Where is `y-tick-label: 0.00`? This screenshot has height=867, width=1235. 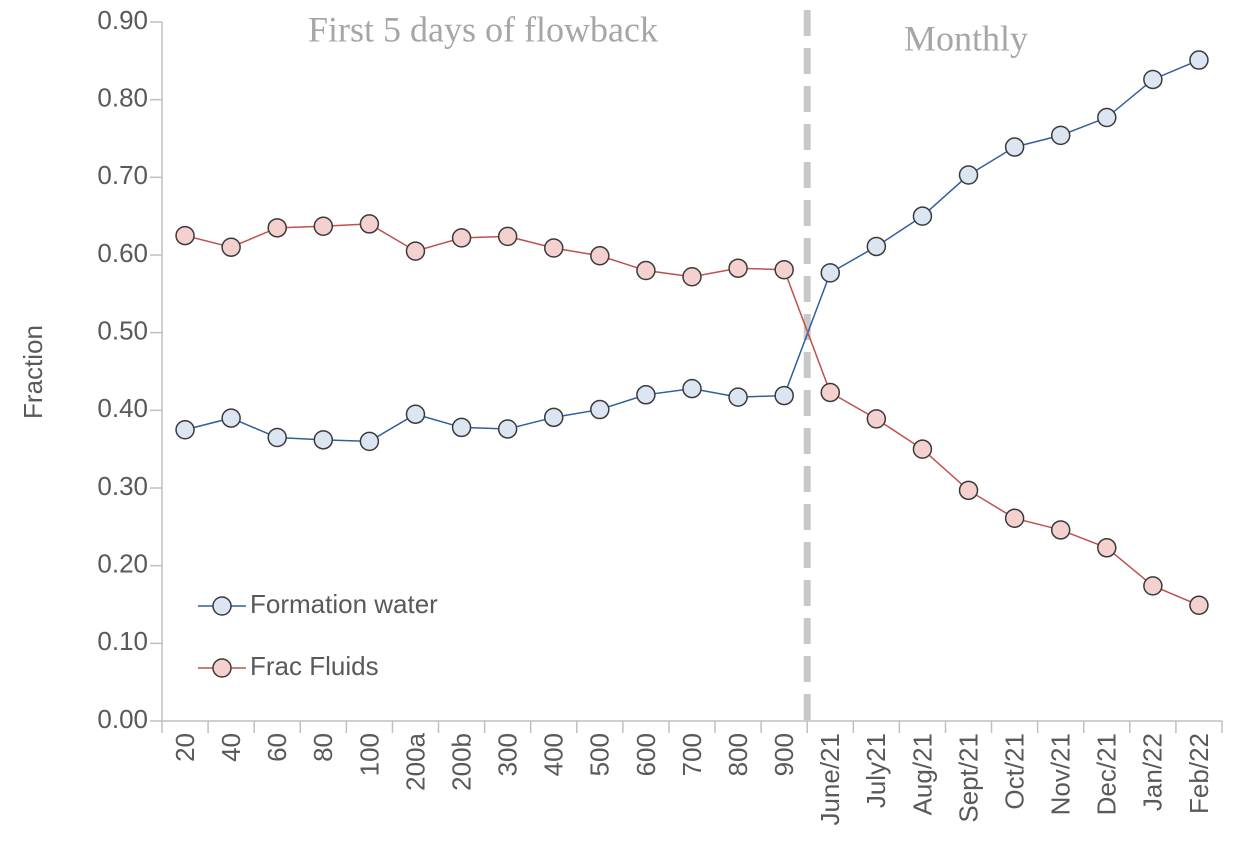
y-tick-label: 0.00 is located at coordinates (122, 719).